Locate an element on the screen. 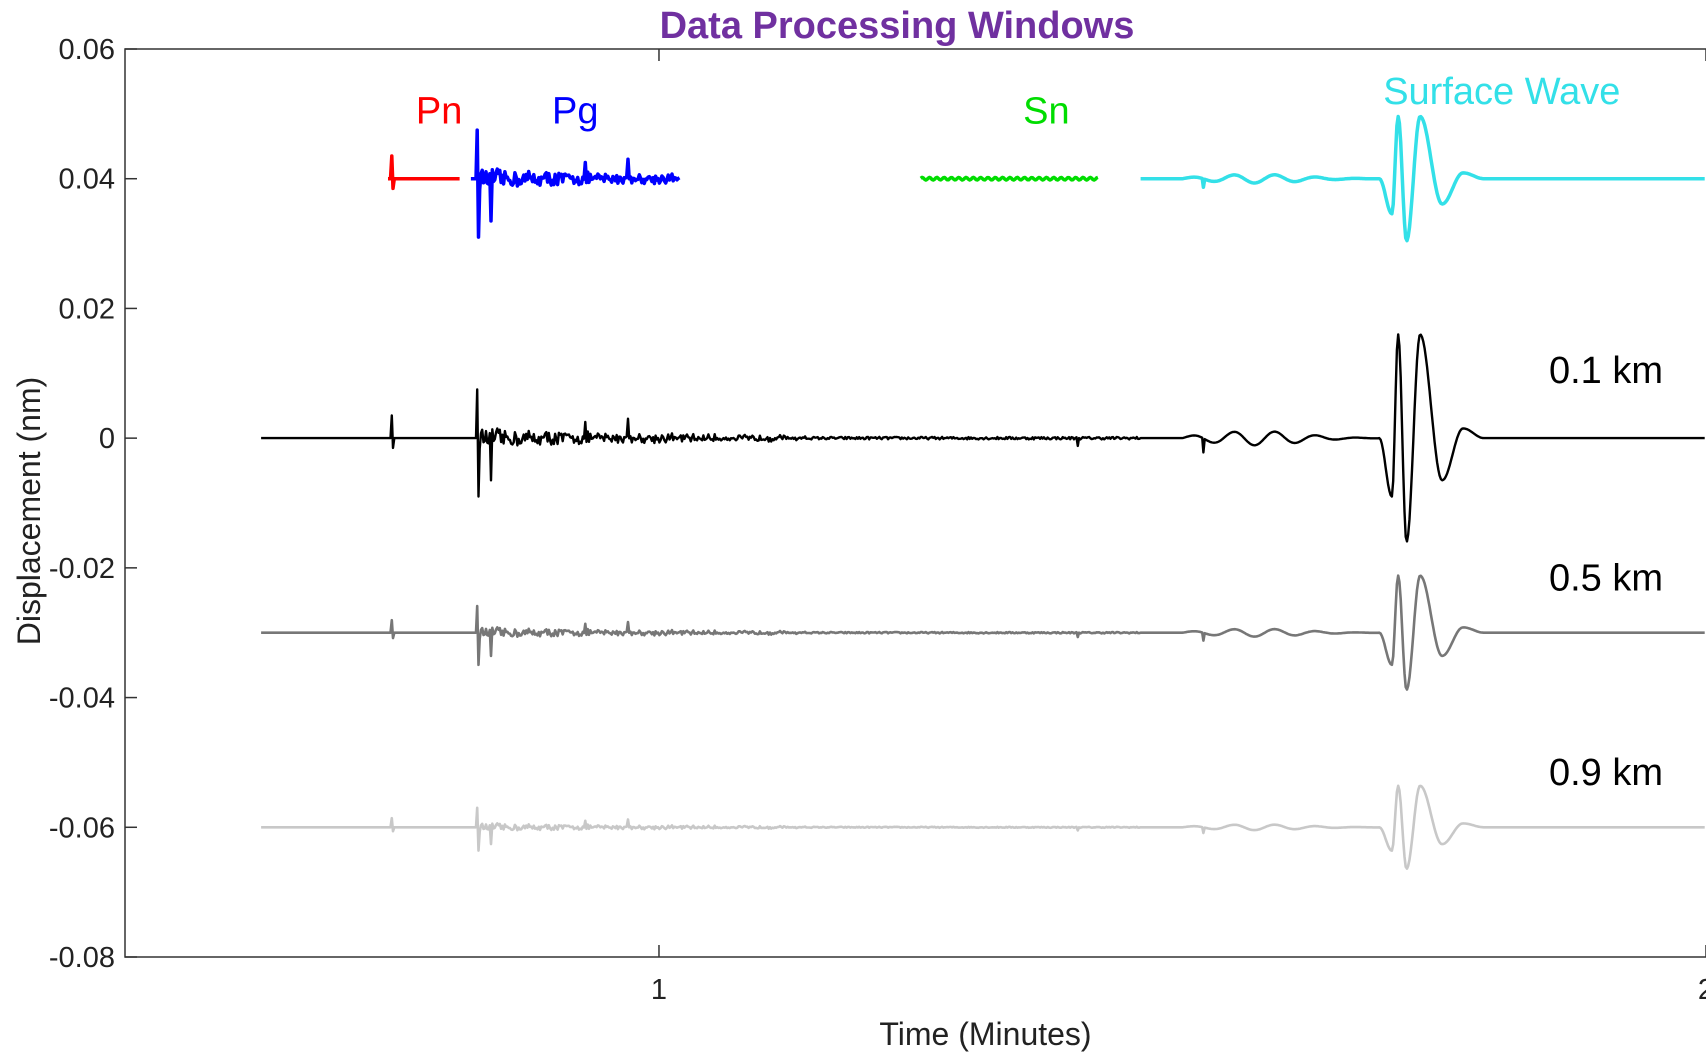 This screenshot has height=1060, width=1706. distance-label: 0.5 km is located at coordinates (1606, 579).